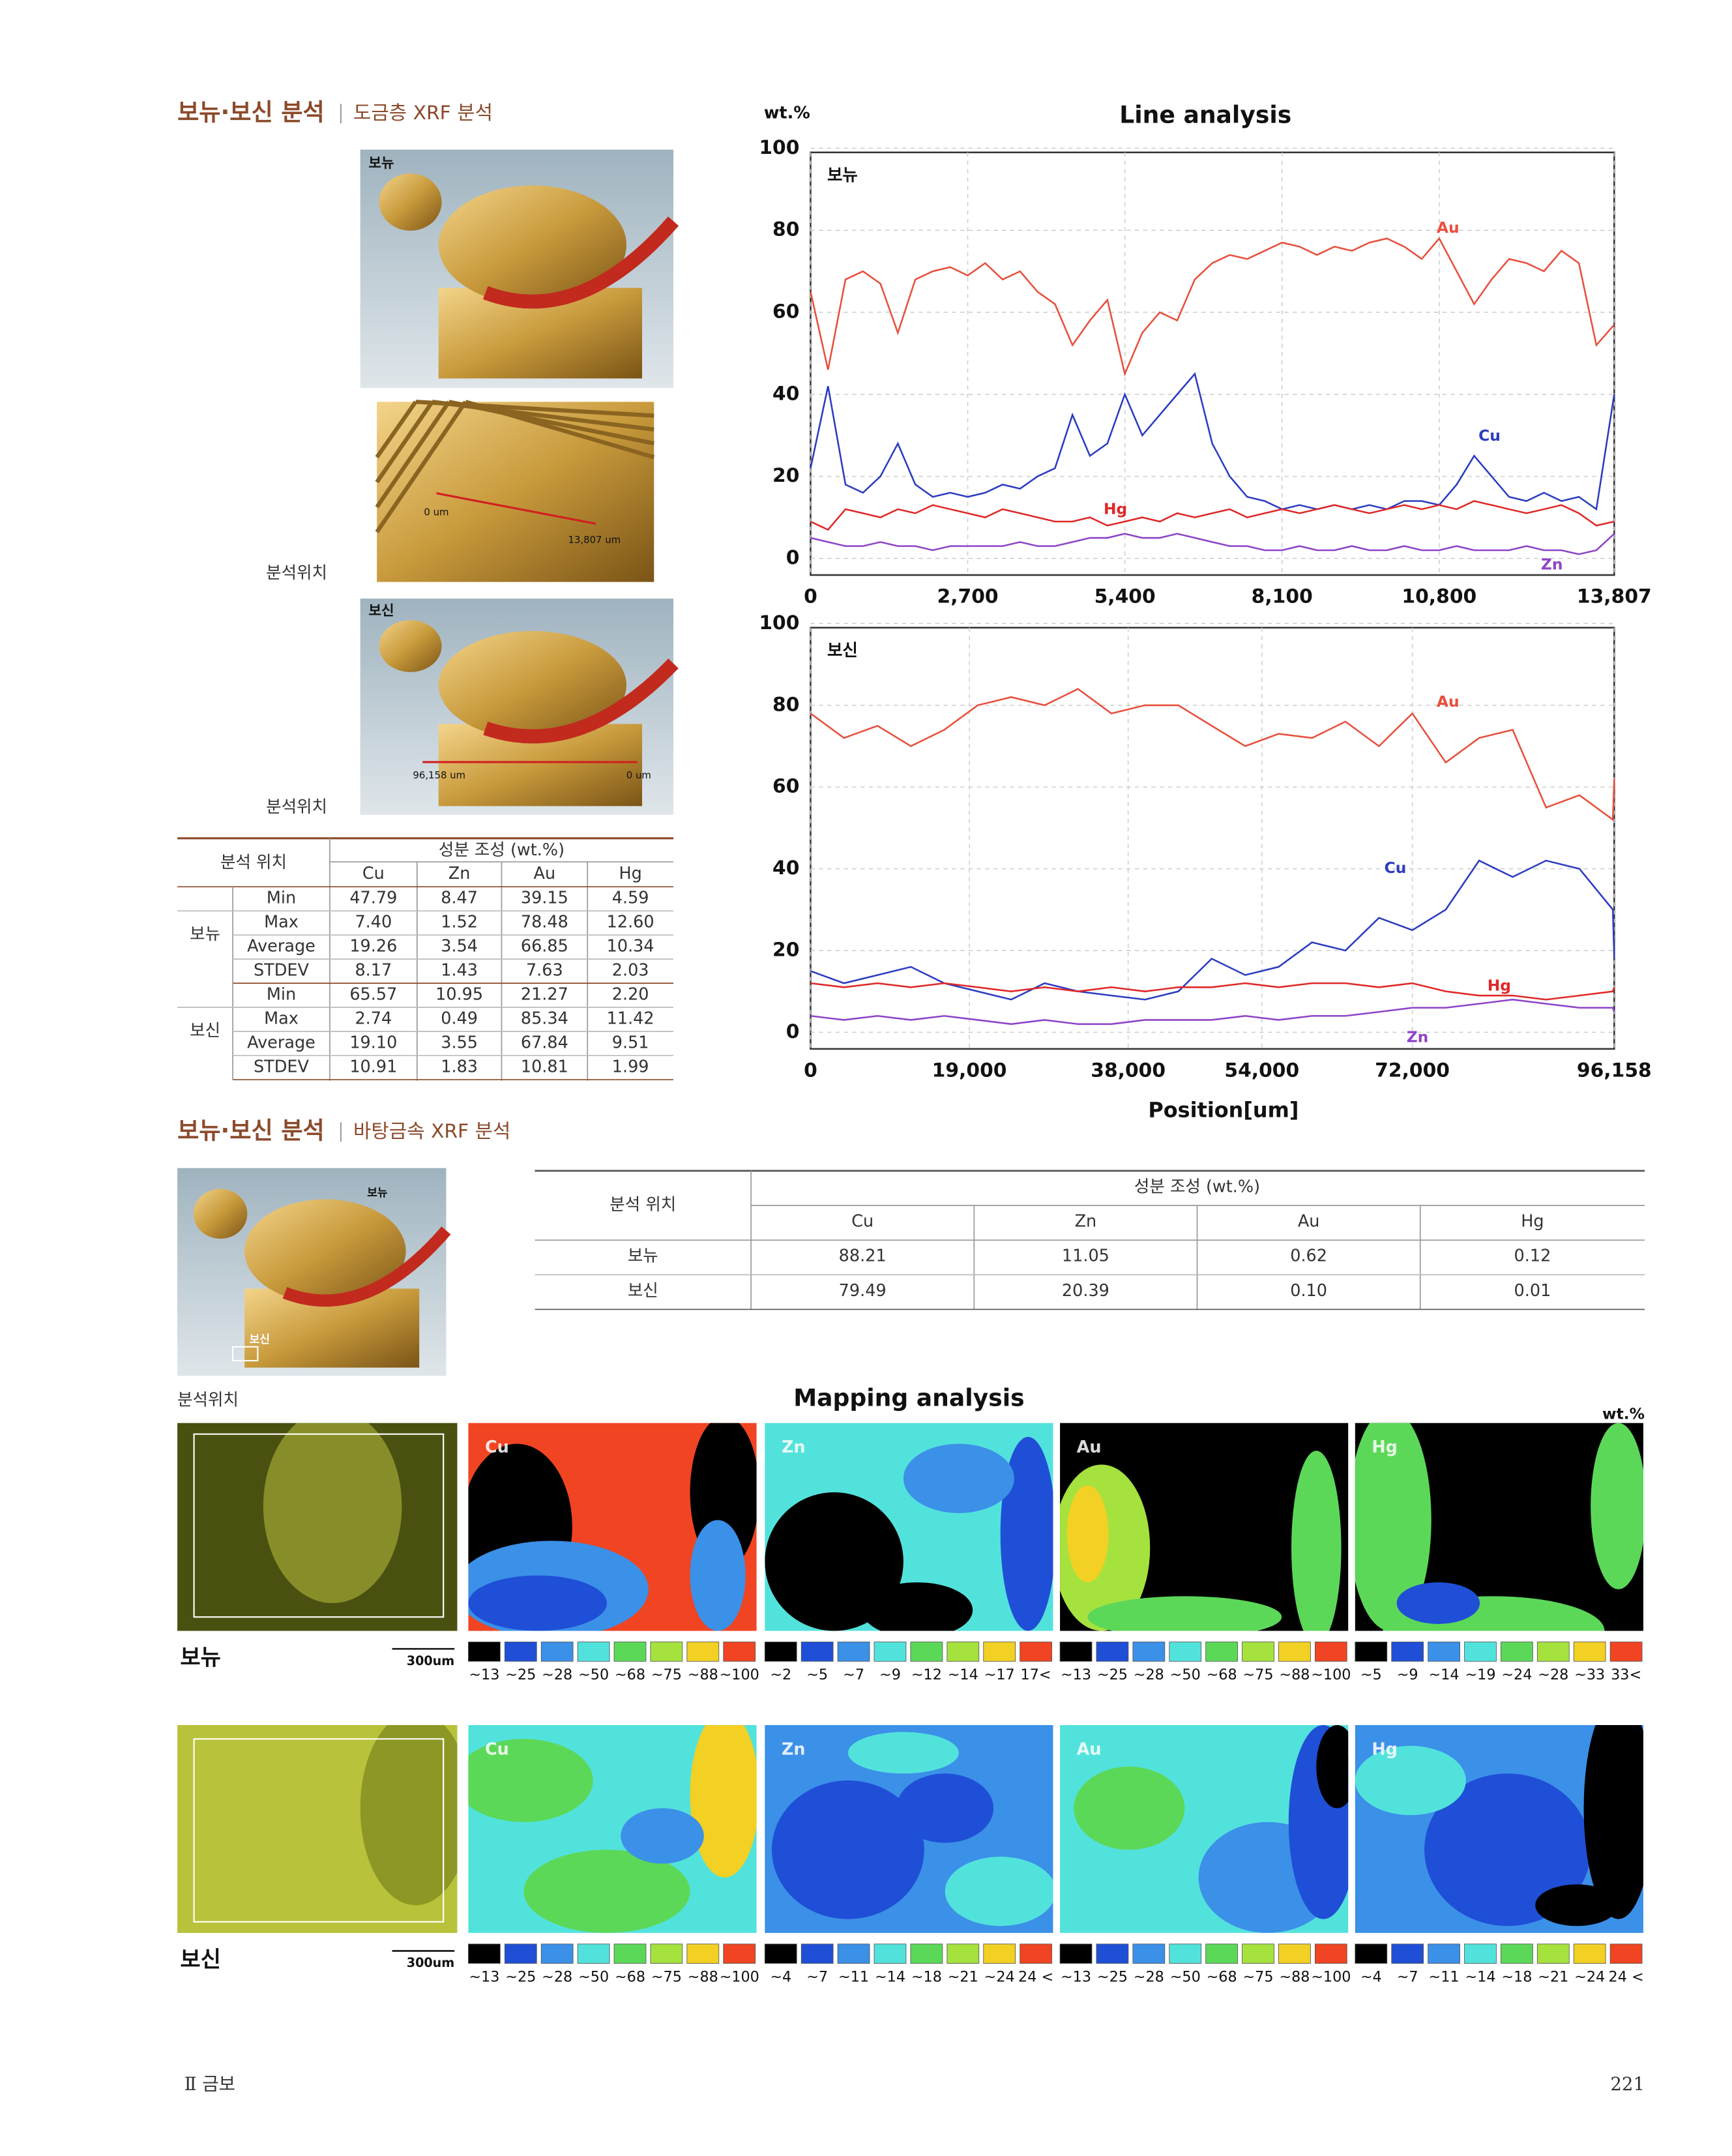 Image resolution: width=1732 pixels, height=2156 pixels. What do you see at coordinates (1371, 1674) in the screenshot?
I see `legend-label: ~5` at bounding box center [1371, 1674].